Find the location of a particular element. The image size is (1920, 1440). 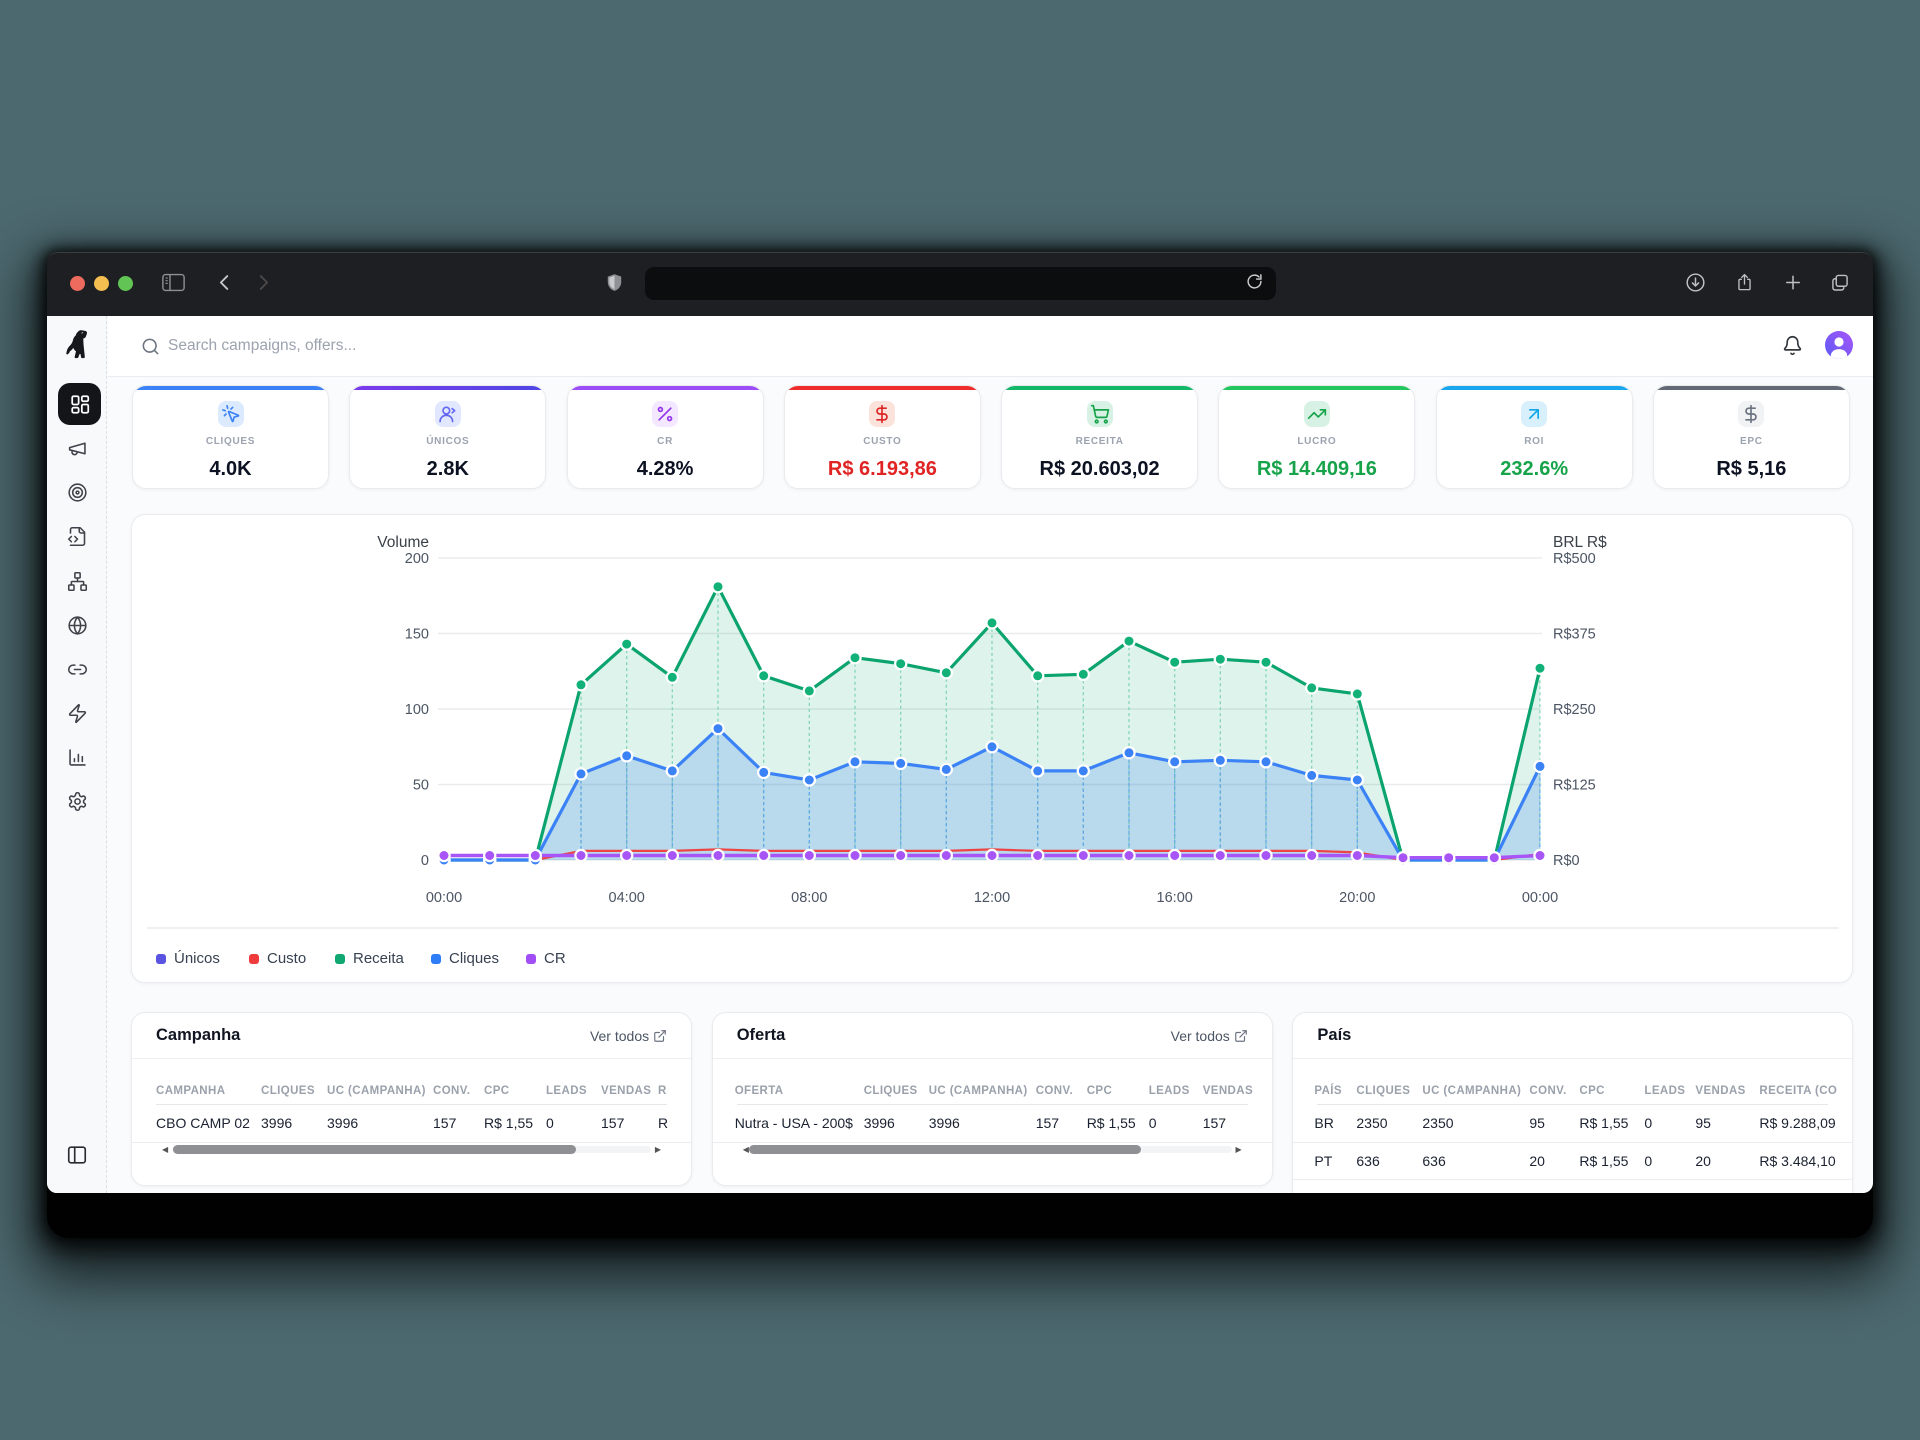

svg-text: BRL R$ is located at coordinates (1580, 542).